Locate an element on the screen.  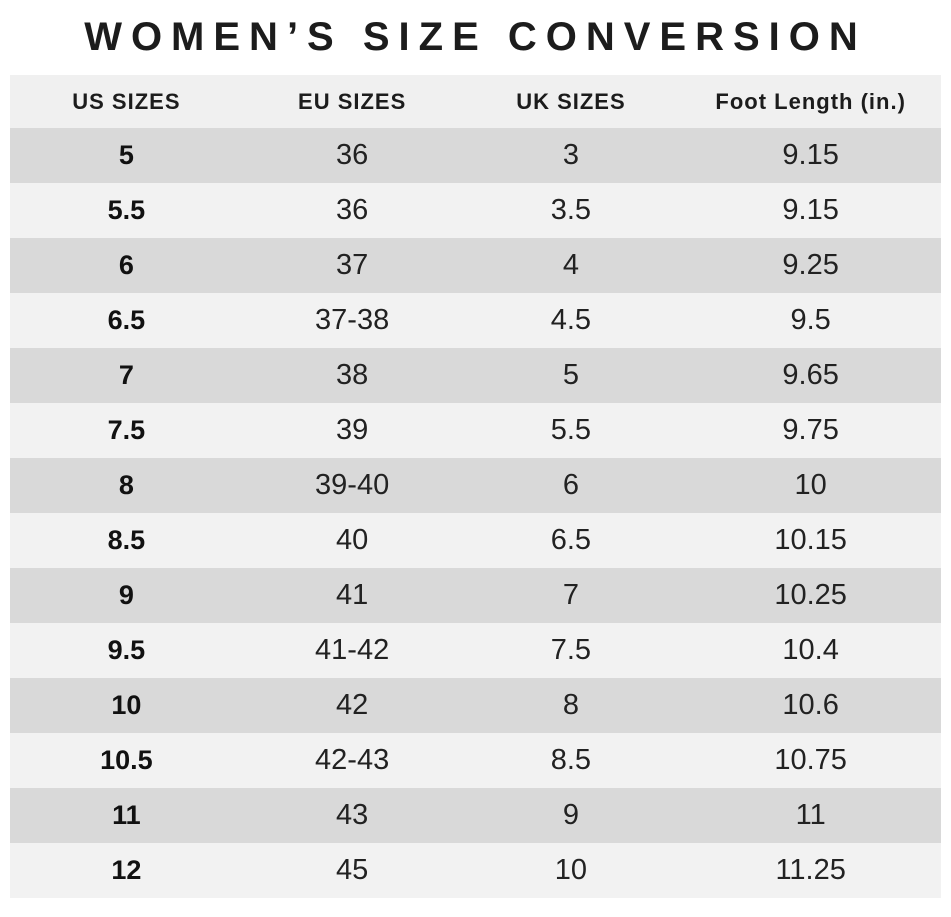
foot-length-cell: 9.65 is located at coordinates (810, 375).